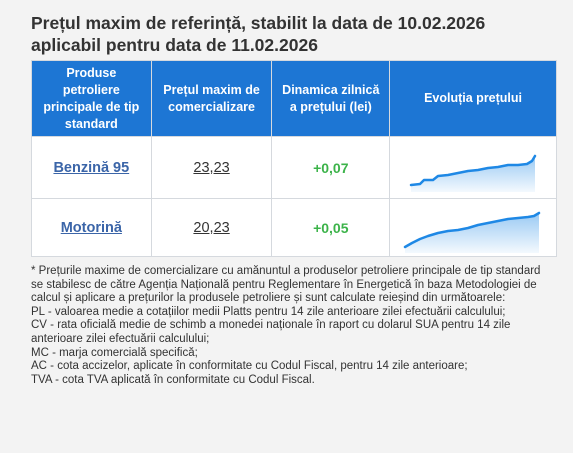  I want to click on delta-value: +0,05, so click(331, 227).